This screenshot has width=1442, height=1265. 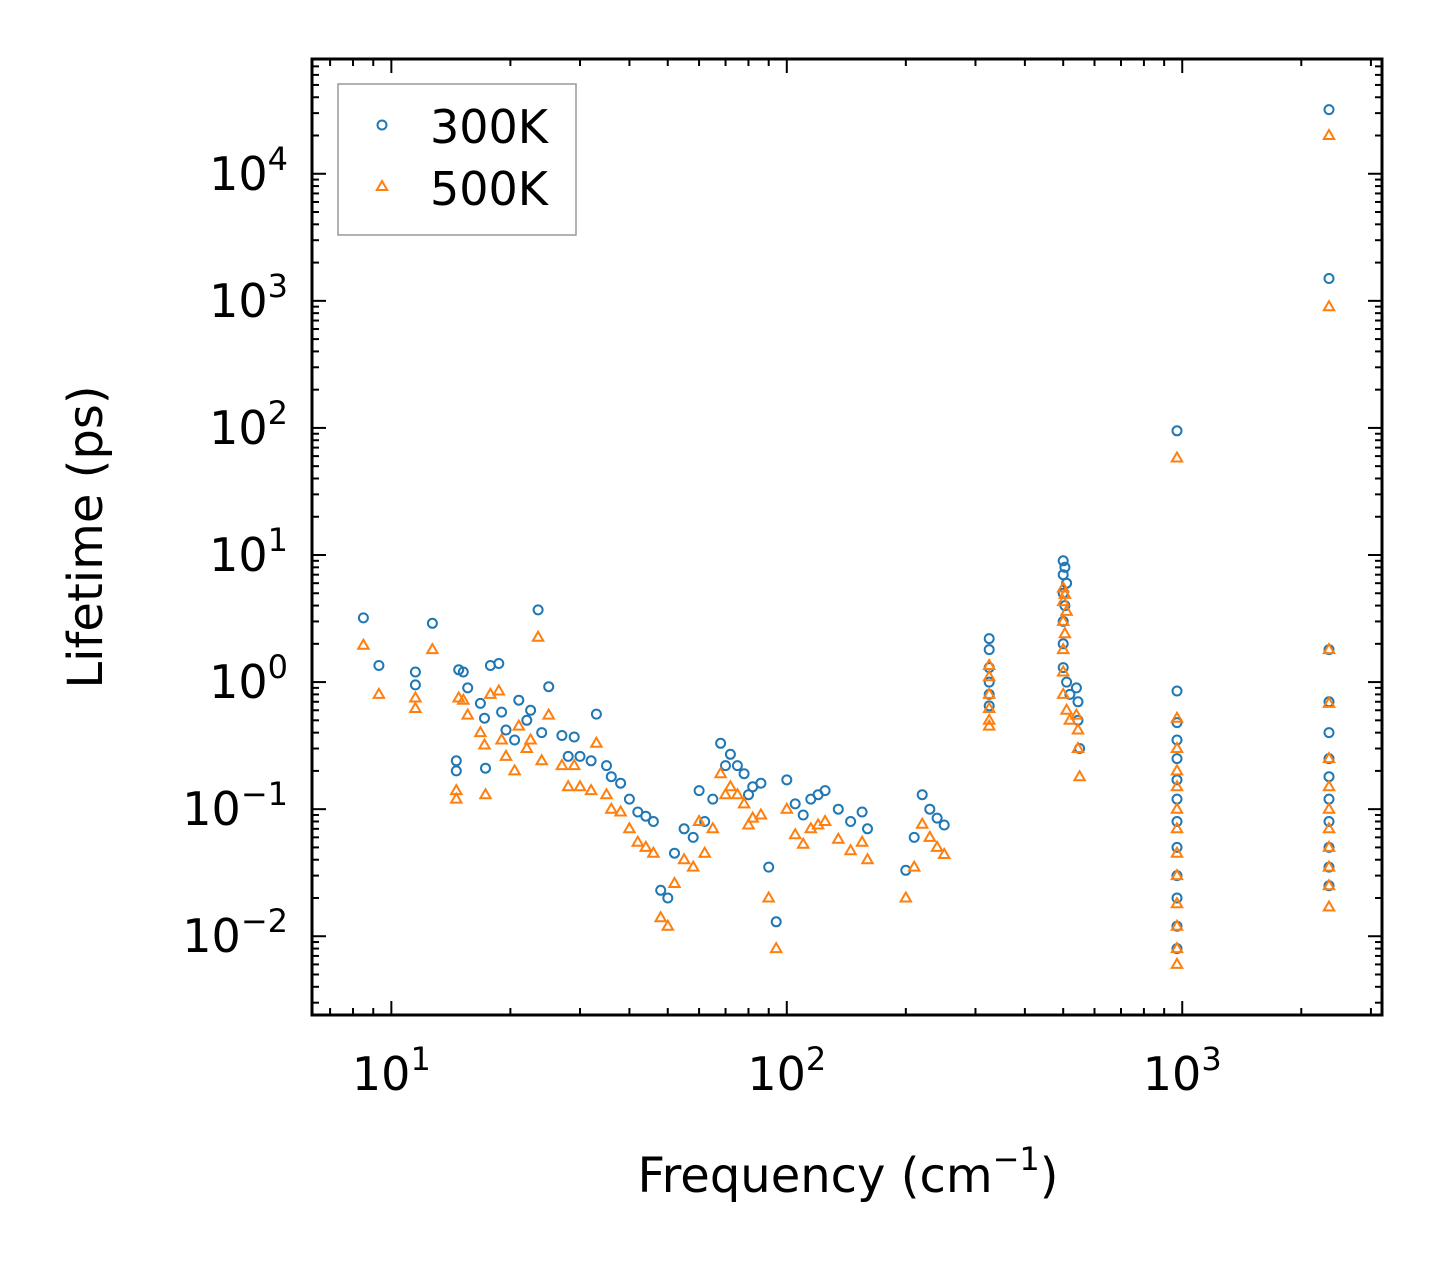 What do you see at coordinates (457, 159) in the screenshot?
I see `legend: 300K 500K` at bounding box center [457, 159].